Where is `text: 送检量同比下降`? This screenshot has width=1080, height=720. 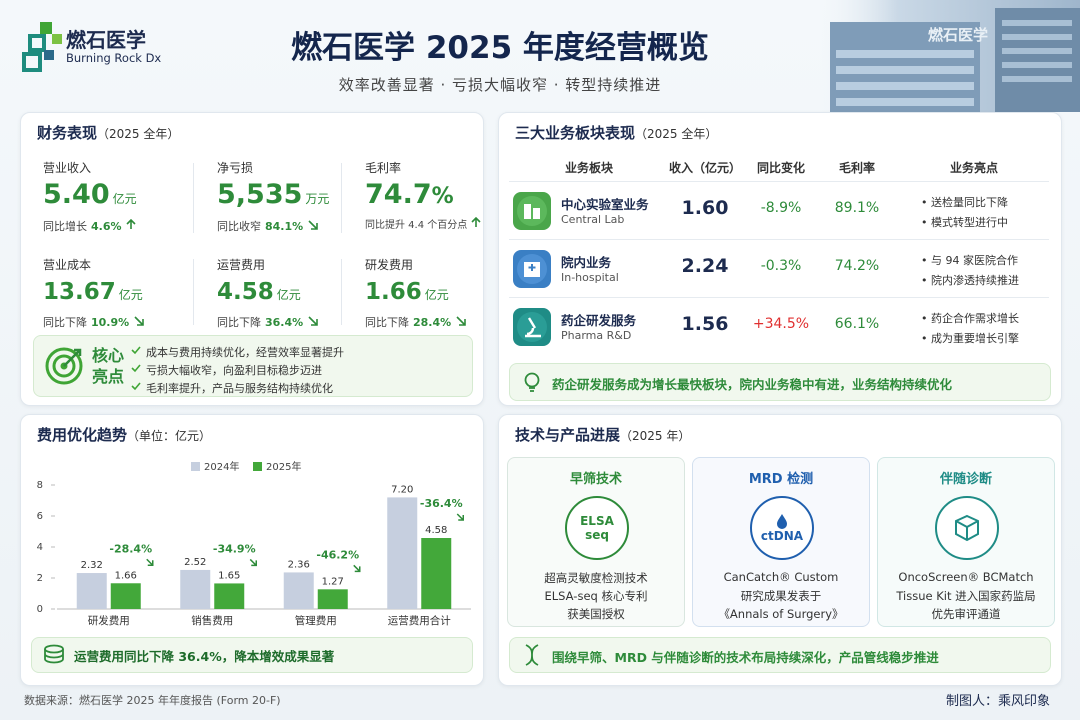
text: 送检量同比下降 is located at coordinates (969, 202).